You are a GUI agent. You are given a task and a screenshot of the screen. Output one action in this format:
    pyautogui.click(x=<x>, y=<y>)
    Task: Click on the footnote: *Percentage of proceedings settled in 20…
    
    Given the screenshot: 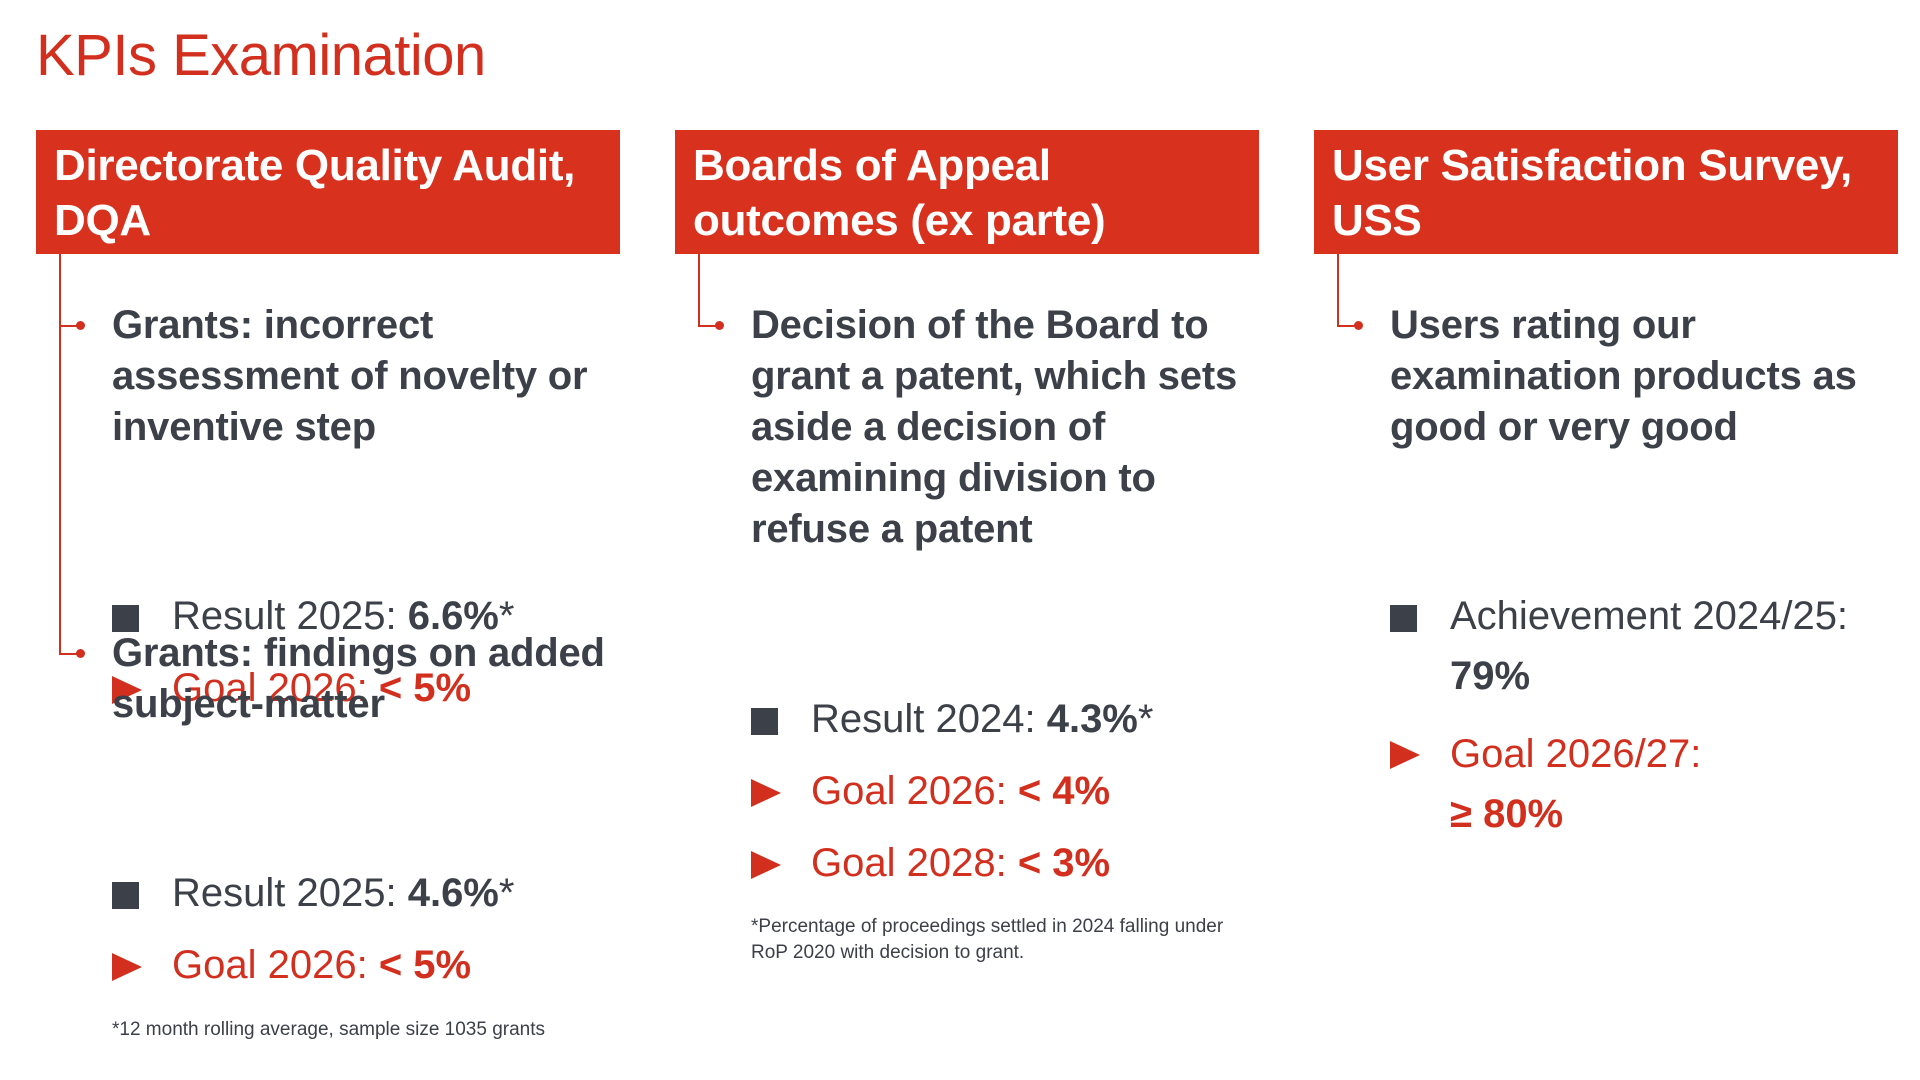 What is the action you would take?
    pyautogui.click(x=987, y=939)
    